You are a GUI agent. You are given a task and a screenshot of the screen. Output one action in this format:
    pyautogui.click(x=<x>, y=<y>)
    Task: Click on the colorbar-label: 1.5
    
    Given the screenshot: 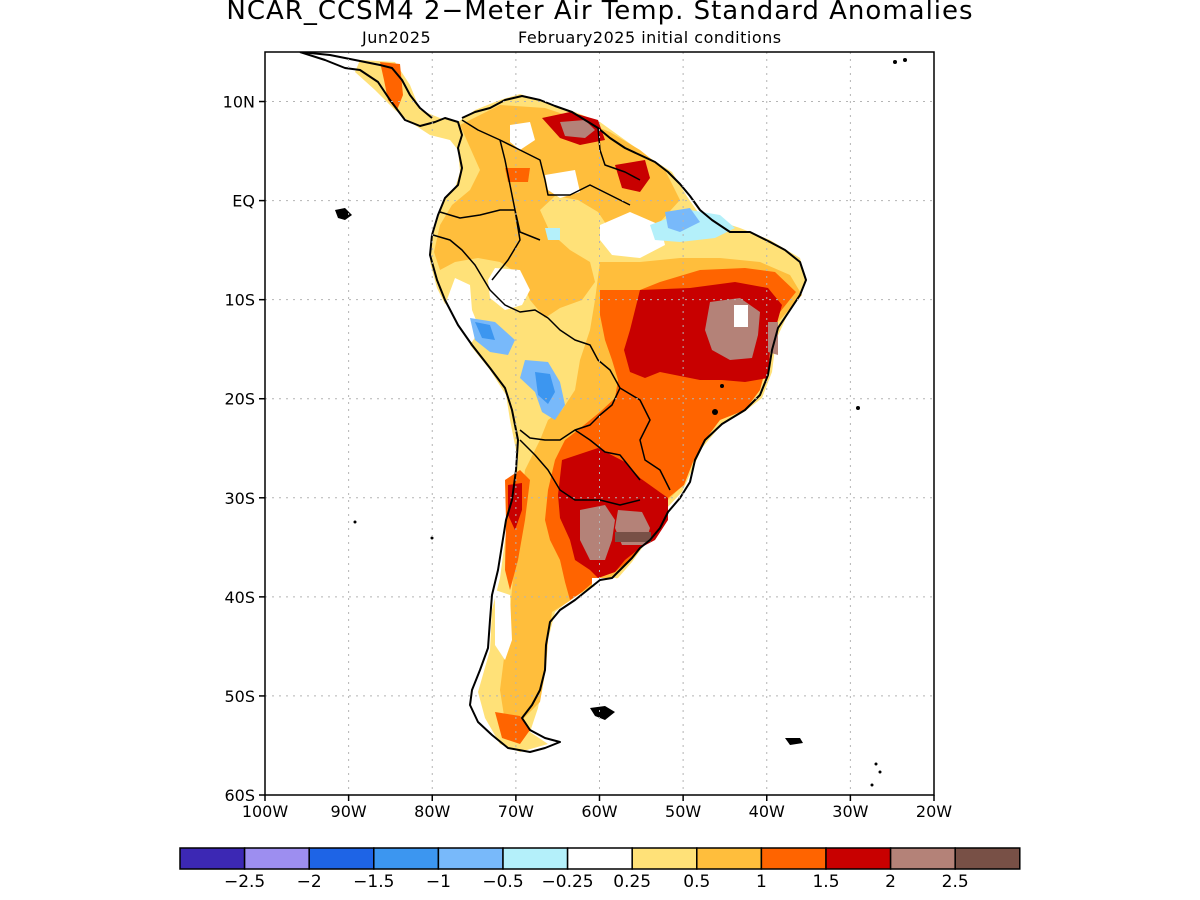 What is the action you would take?
    pyautogui.click(x=825, y=882)
    